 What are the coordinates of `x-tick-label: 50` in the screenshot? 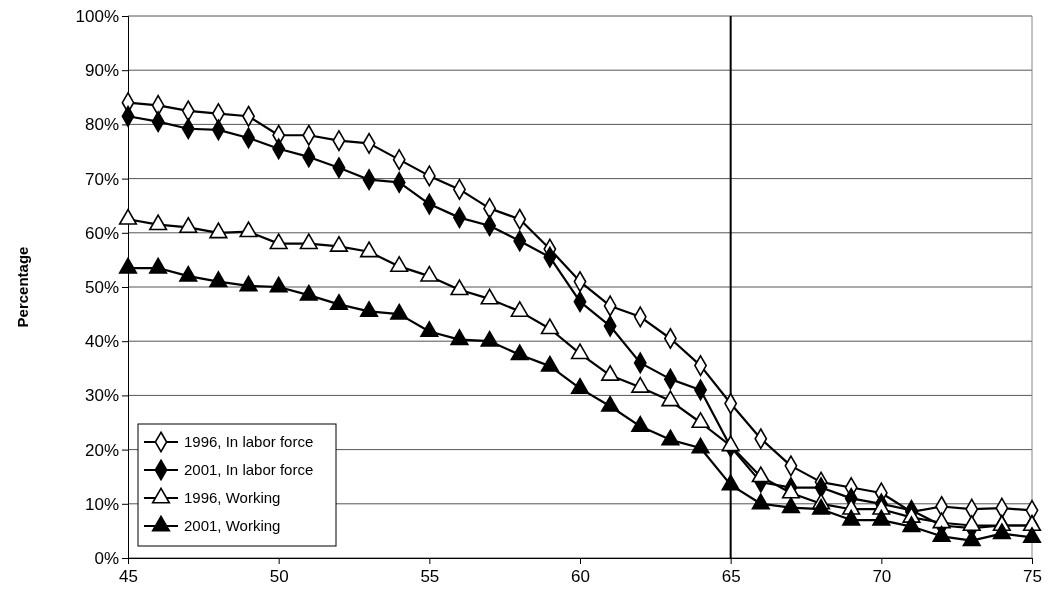 It's located at (279, 577).